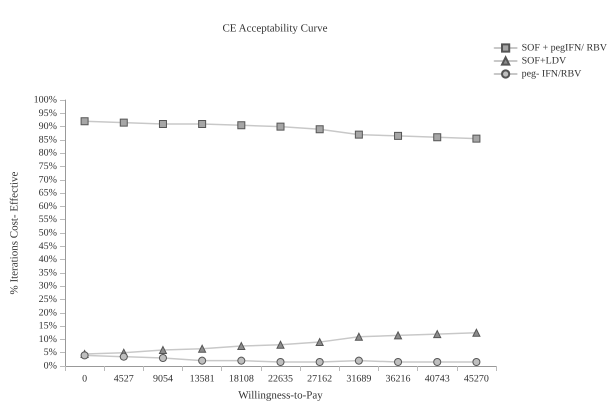 This screenshot has width=616, height=406. I want to click on x-tick-label: 4527, so click(124, 379).